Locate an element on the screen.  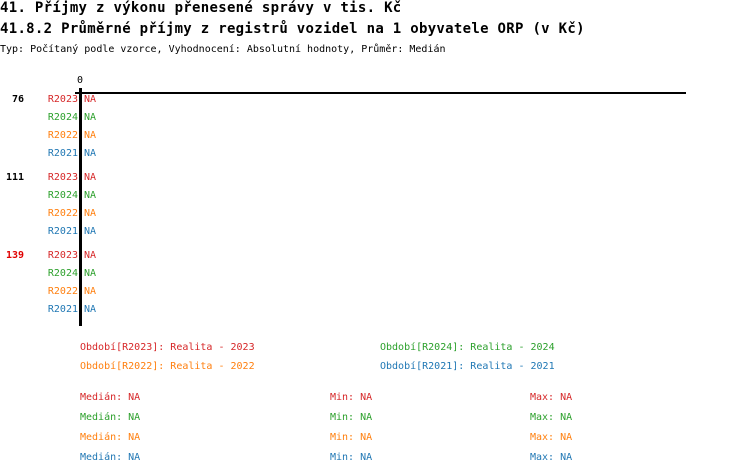
legend-item: Období[R2021]: Realita - 2021 is located at coordinates (467, 366).